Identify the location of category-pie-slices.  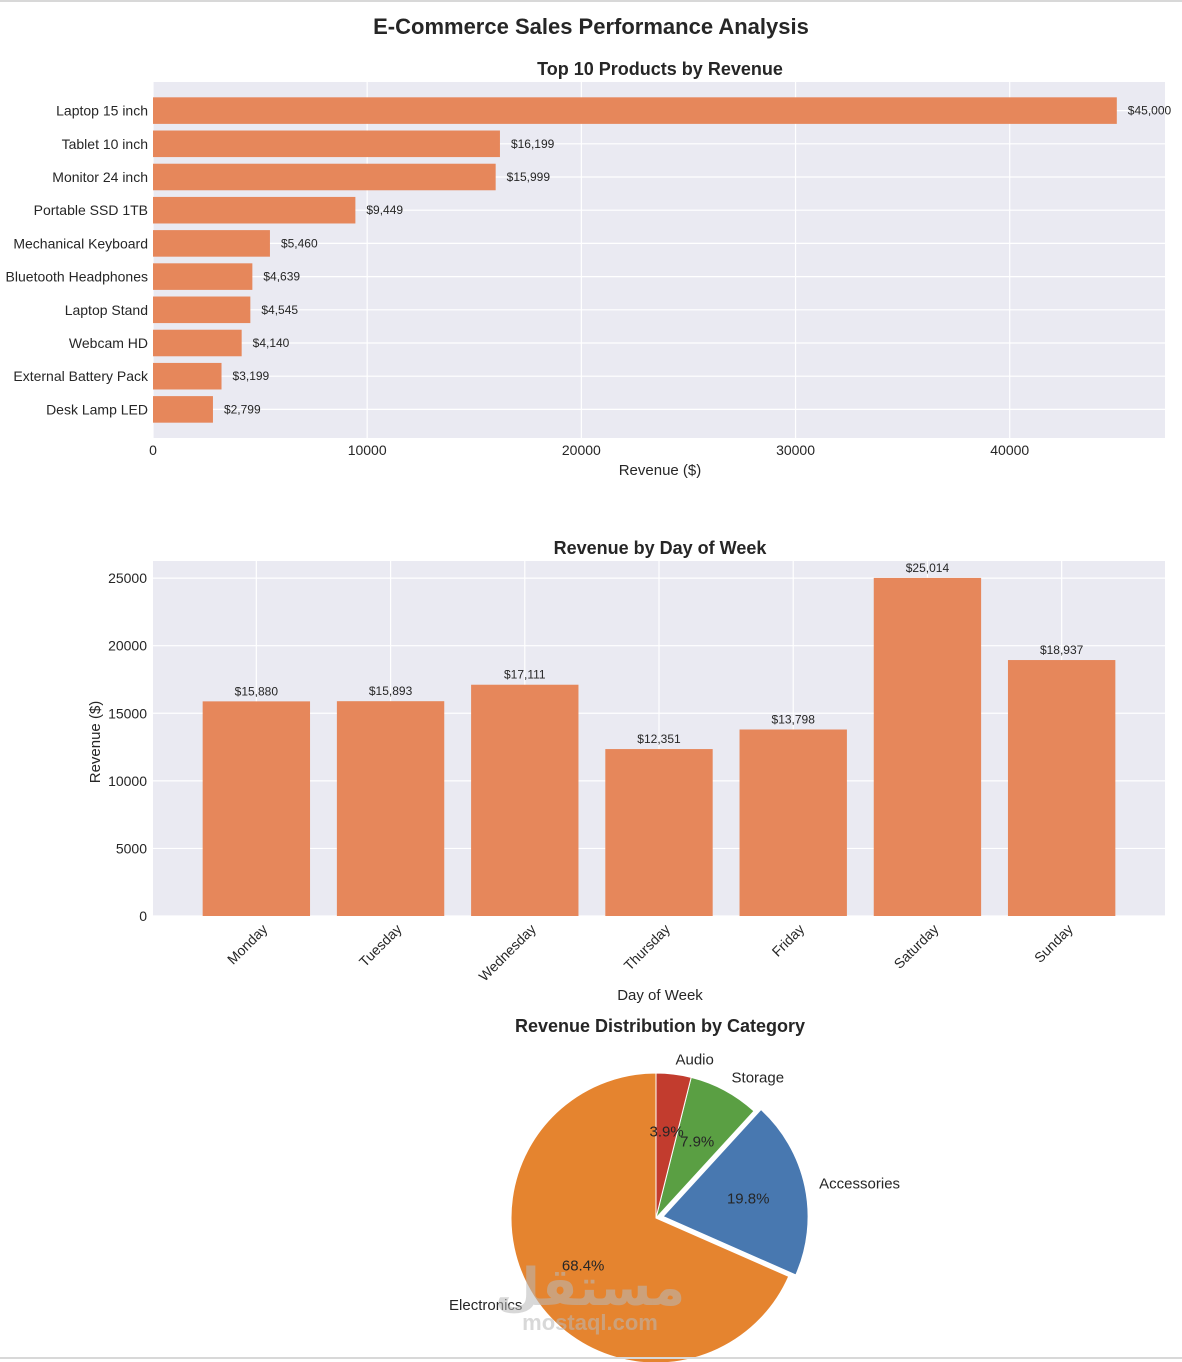
(659, 1217).